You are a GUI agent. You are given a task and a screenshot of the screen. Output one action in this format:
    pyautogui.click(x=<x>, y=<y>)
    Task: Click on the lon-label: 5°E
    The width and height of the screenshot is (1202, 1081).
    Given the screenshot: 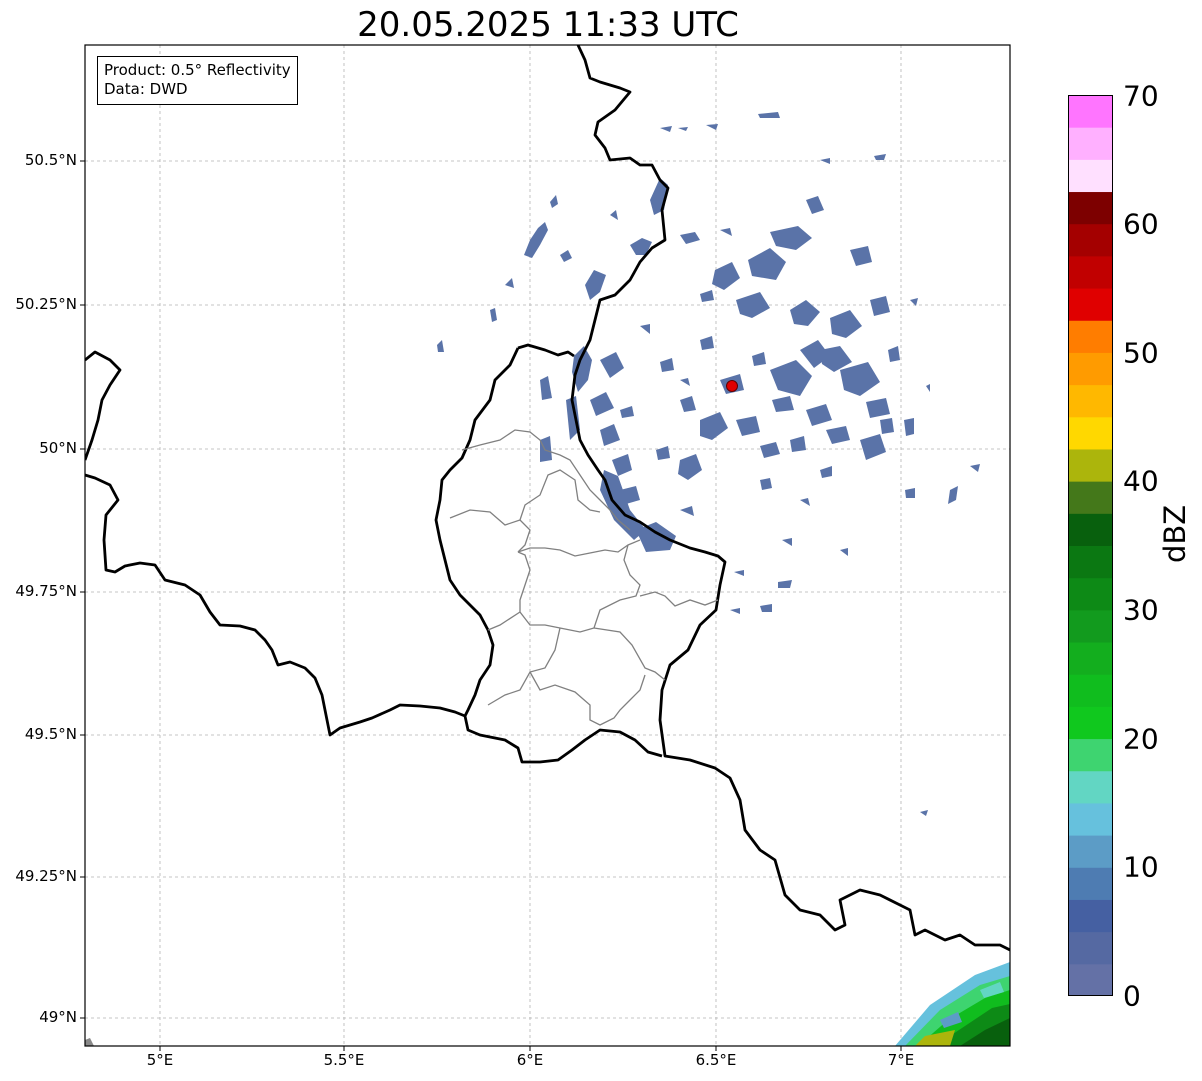 What is the action you would take?
    pyautogui.click(x=160, y=1060)
    